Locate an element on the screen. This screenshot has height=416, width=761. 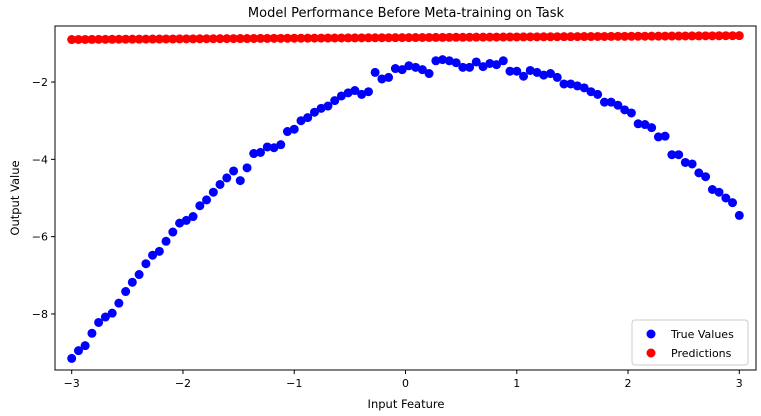
legend-frame is located at coordinates (690, 342).